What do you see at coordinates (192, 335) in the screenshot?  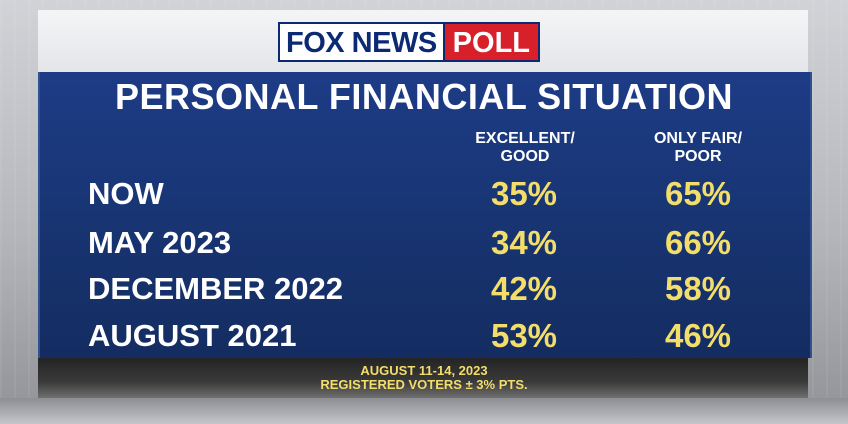 I see `row-label-august-2021: AUGUST 2021` at bounding box center [192, 335].